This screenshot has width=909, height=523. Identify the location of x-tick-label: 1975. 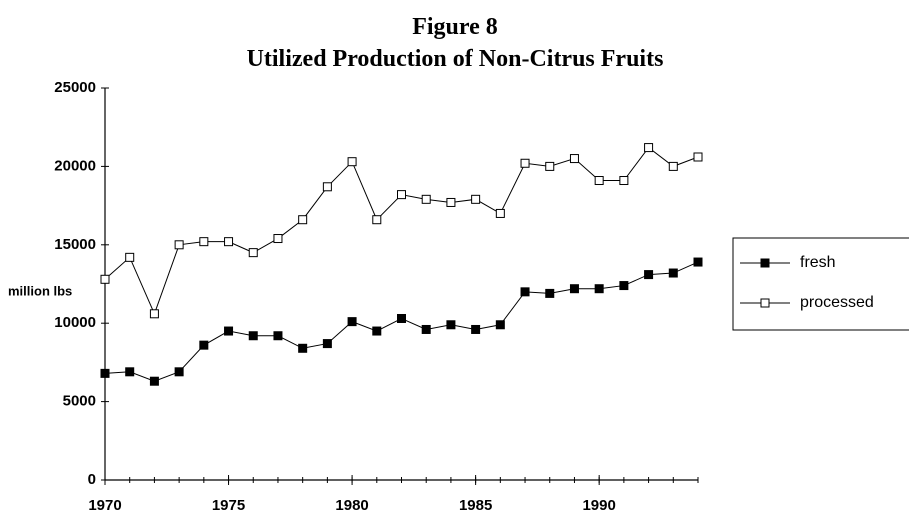
(228, 505).